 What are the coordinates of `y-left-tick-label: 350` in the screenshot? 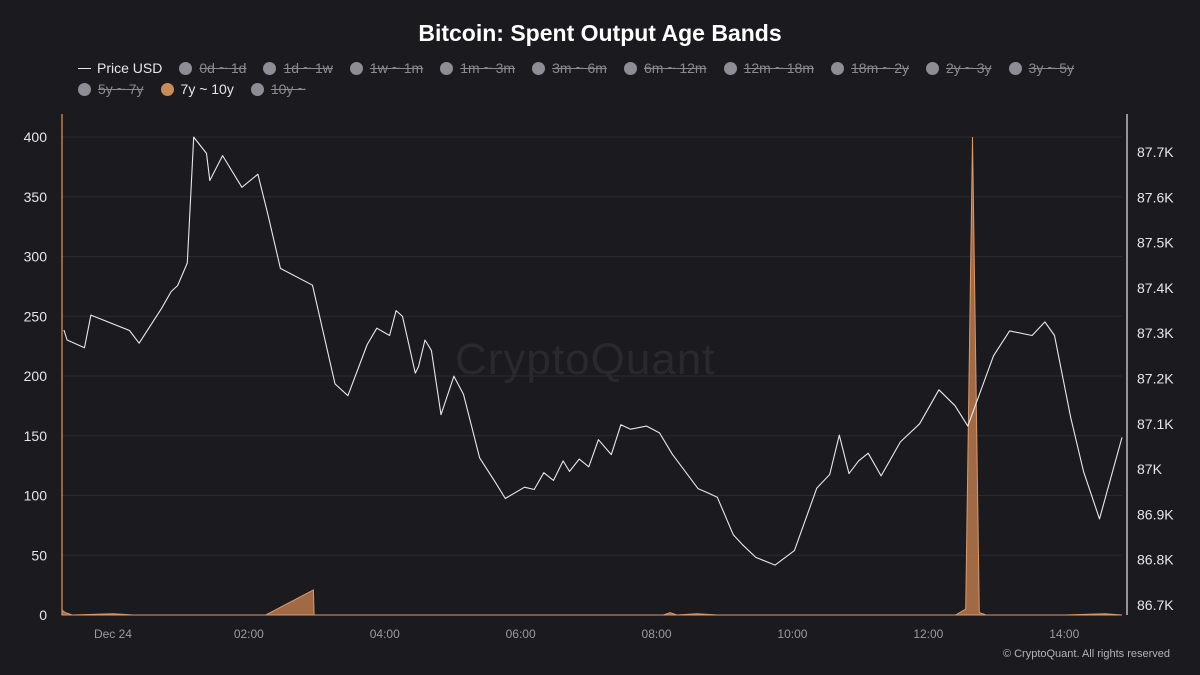 It's located at (36, 197).